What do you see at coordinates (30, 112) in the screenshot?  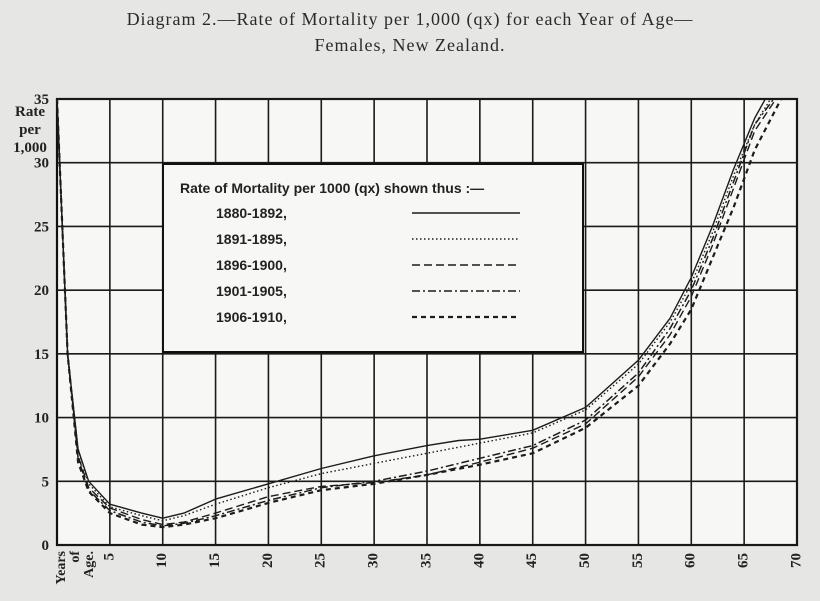 I see `y-axis-label-line: Rate` at bounding box center [30, 112].